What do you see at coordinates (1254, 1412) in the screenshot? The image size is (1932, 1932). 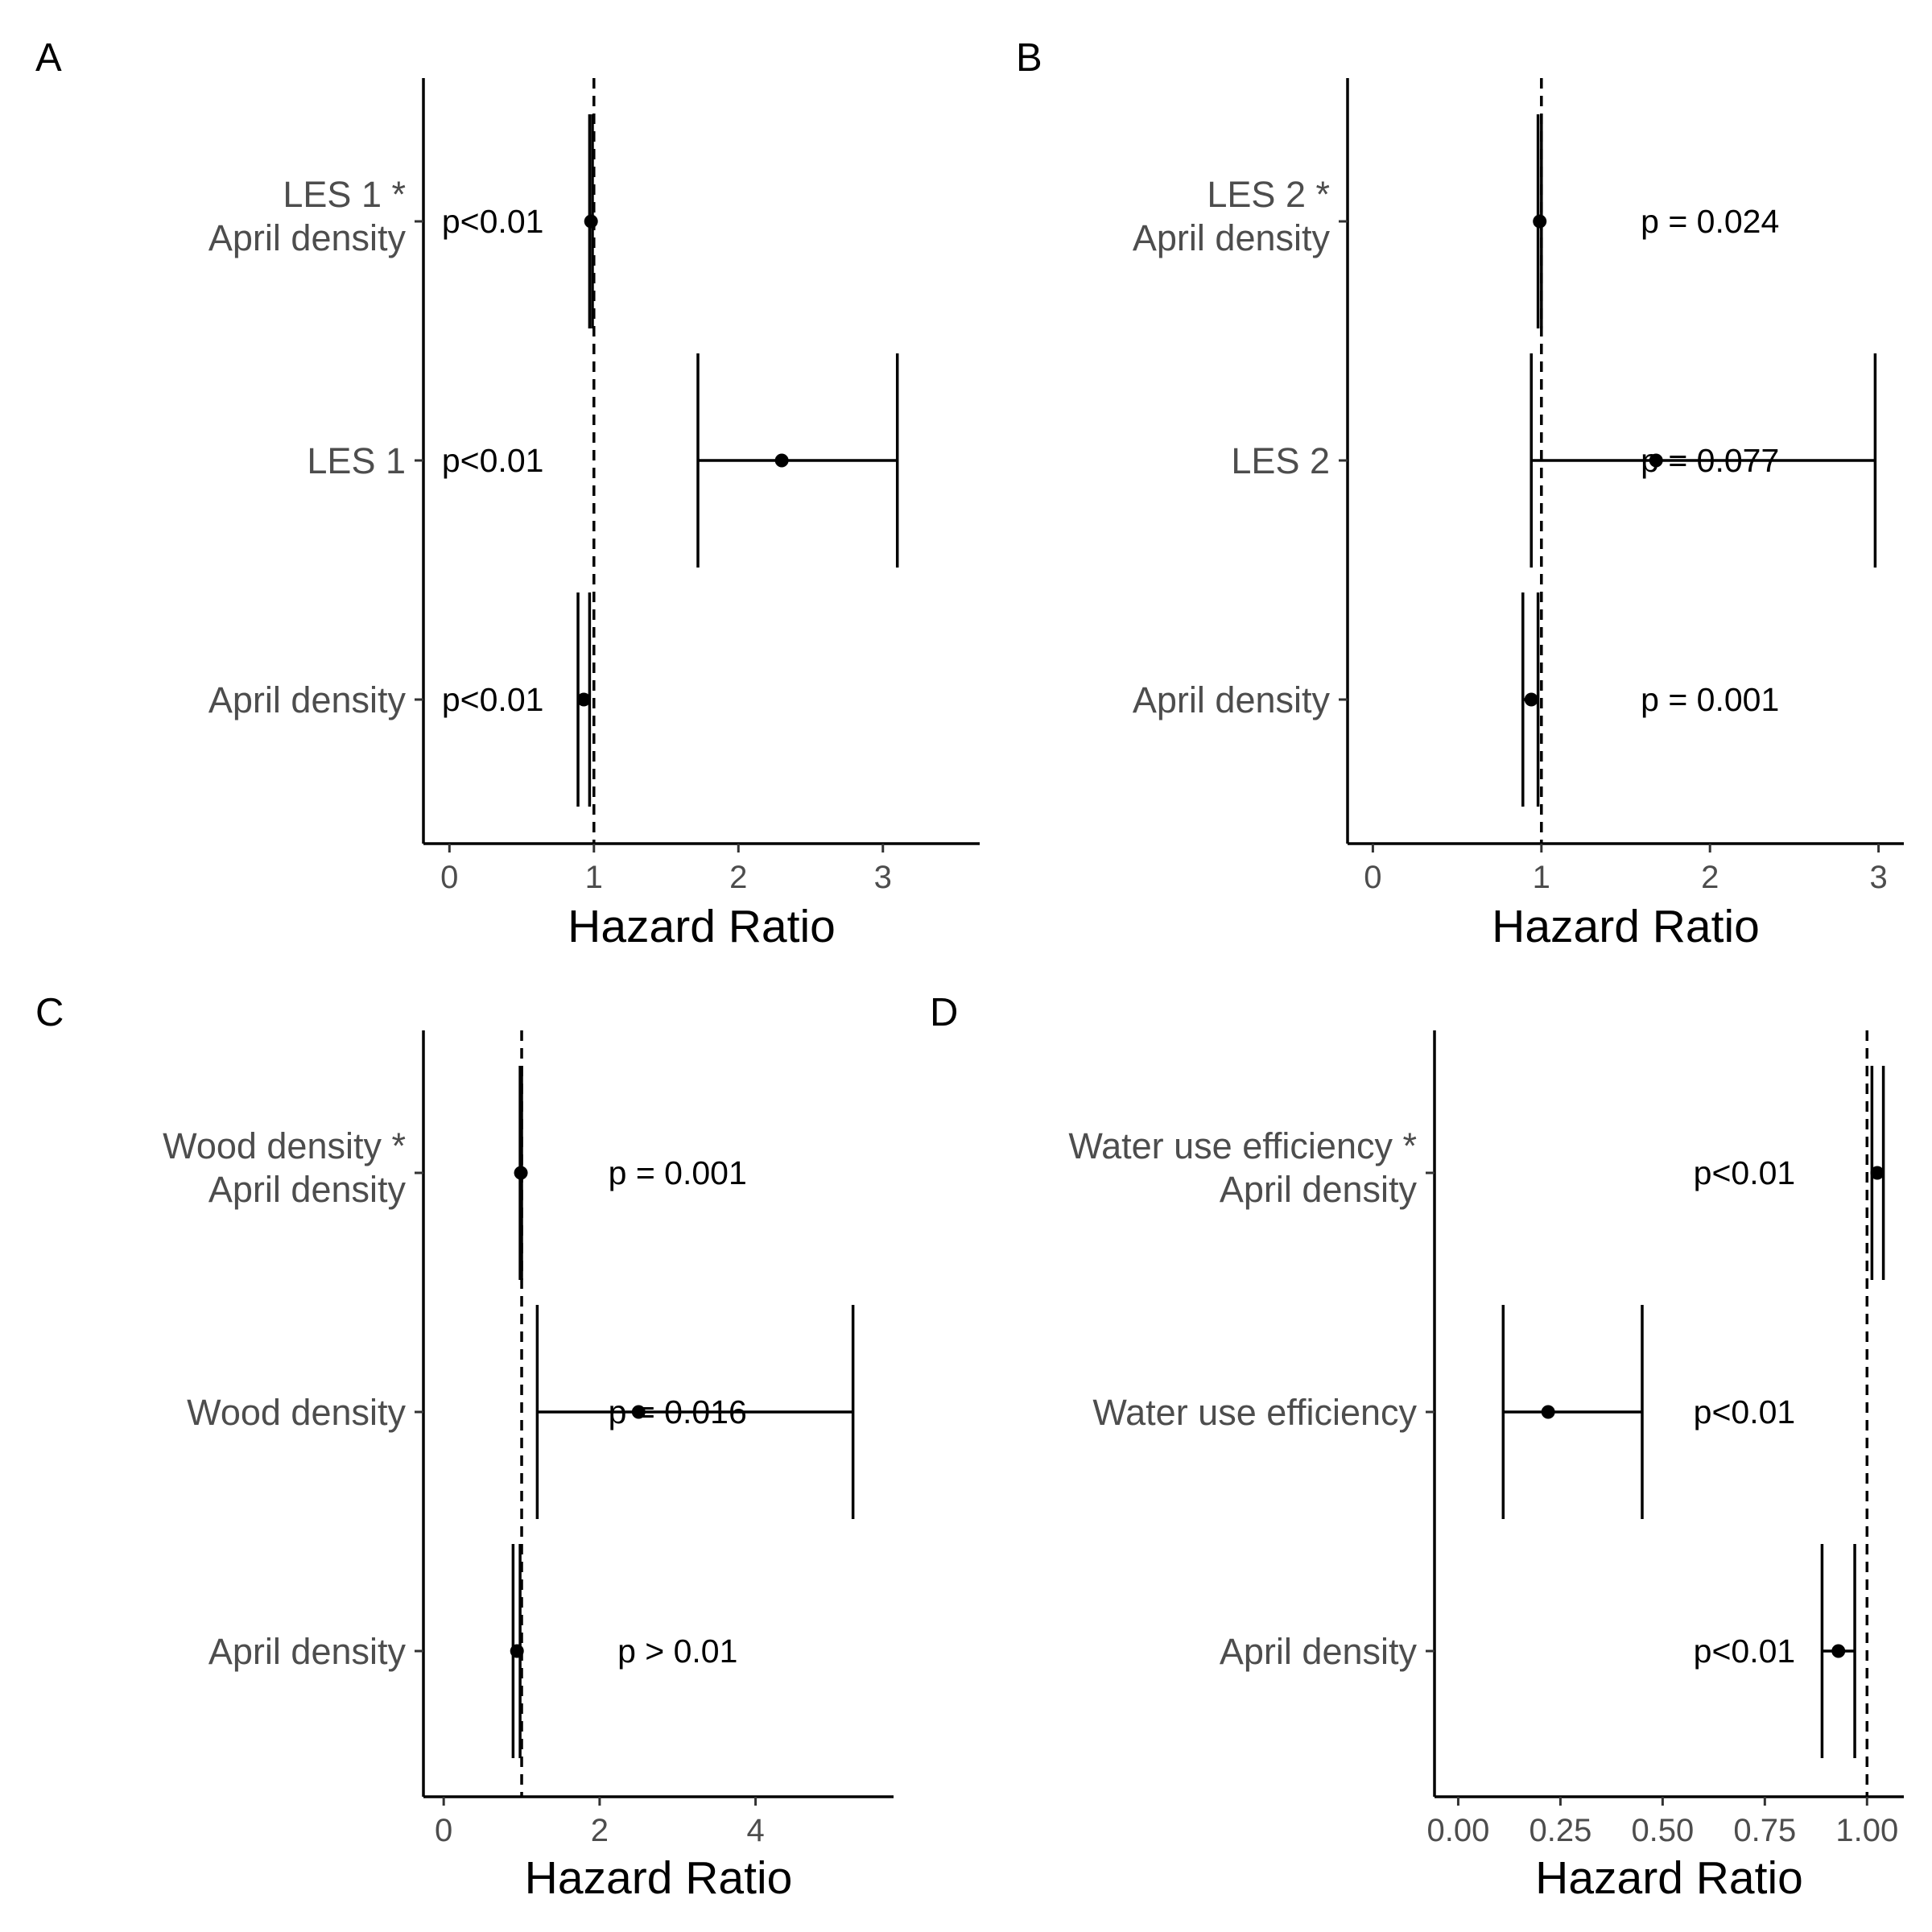 I see `y-tick-label: Water use efficiency` at bounding box center [1254, 1412].